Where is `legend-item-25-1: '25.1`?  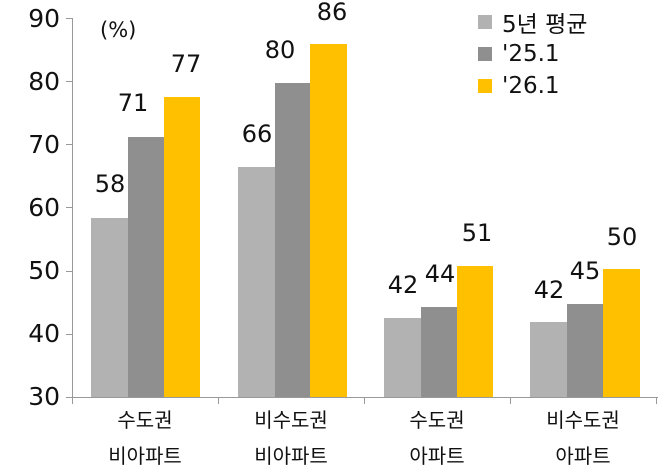 legend-item-25-1: '25.1 is located at coordinates (532, 54).